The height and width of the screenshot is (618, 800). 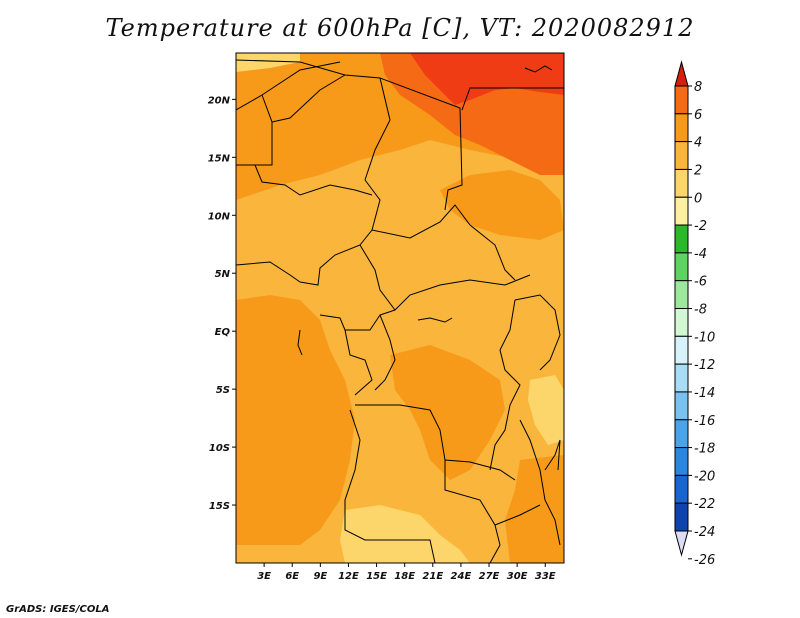 I want to click on band-0-2-south, so click(x=405, y=534).